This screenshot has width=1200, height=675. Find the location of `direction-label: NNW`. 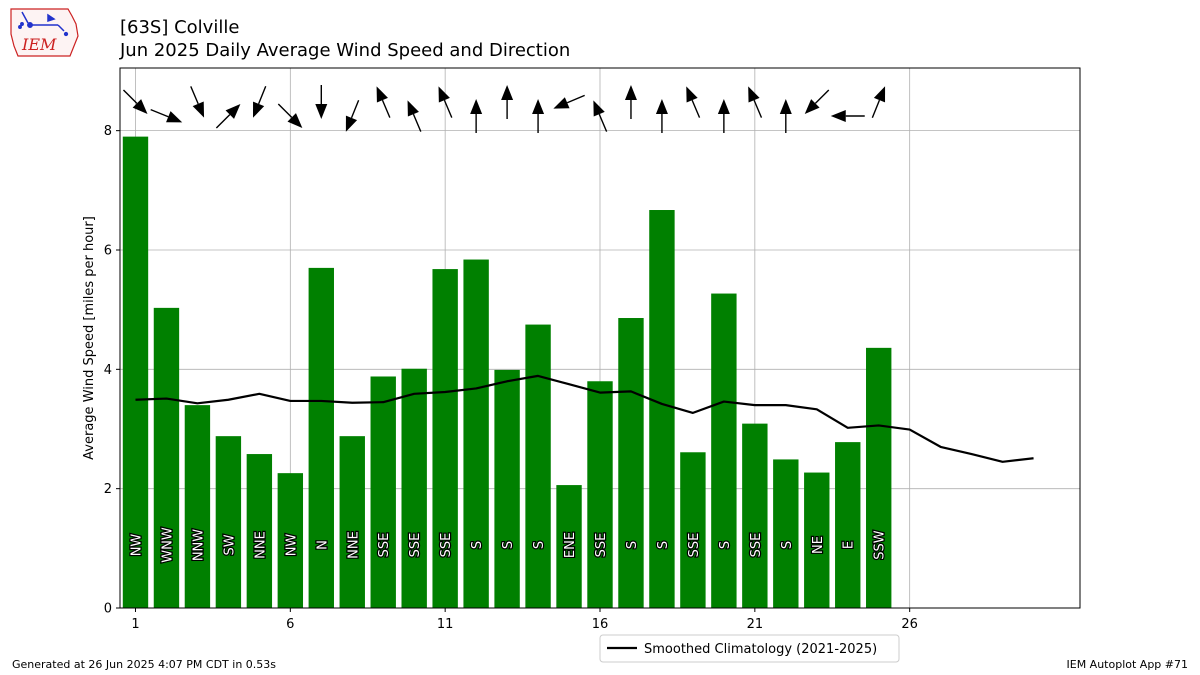

direction-label: NNW is located at coordinates (198, 545).